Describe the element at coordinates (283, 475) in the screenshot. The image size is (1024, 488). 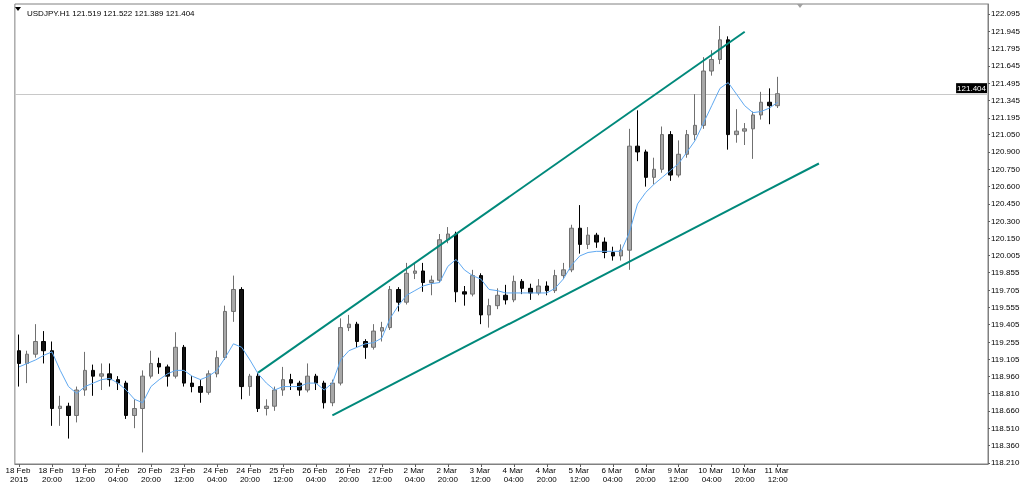
I see `x-tick-label: 25 Feb 12:00` at that location.